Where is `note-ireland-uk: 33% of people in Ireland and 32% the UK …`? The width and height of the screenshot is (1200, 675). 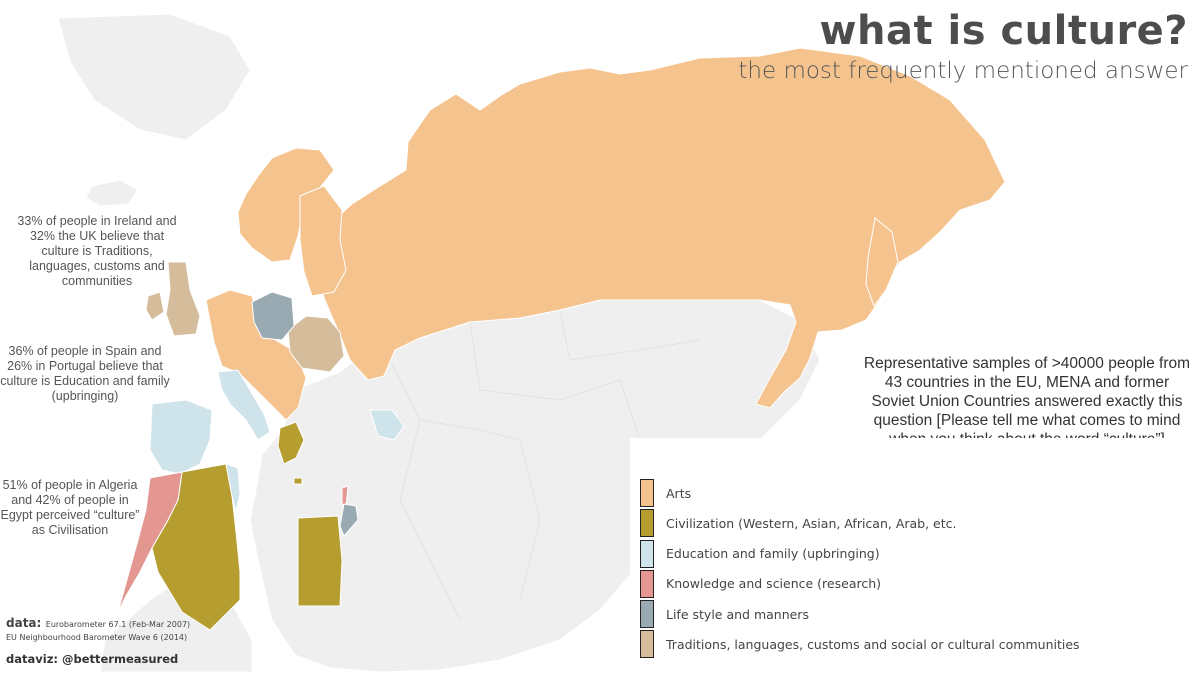 note-ireland-uk: 33% of people in Ireland and 32% the UK … is located at coordinates (97, 251).